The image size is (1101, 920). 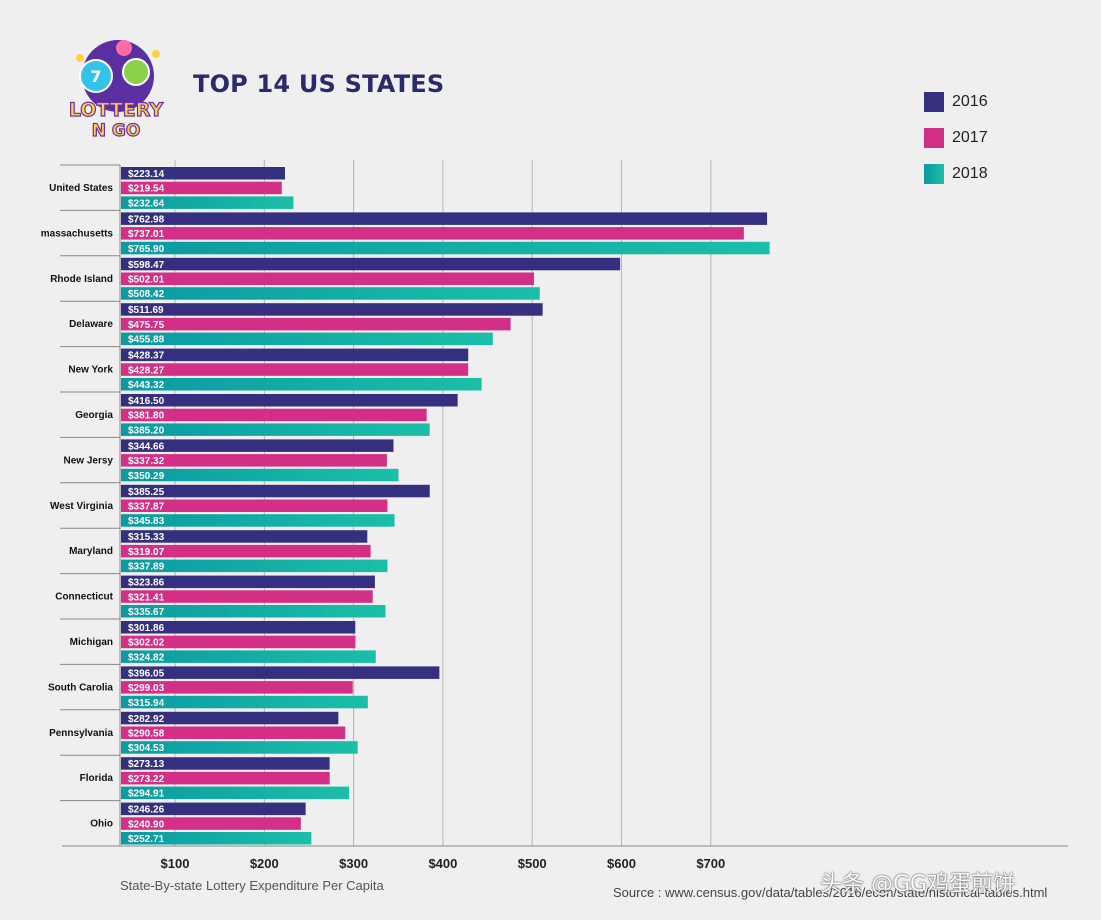 I want to click on x-tick-label: $200, so click(x=264, y=863).